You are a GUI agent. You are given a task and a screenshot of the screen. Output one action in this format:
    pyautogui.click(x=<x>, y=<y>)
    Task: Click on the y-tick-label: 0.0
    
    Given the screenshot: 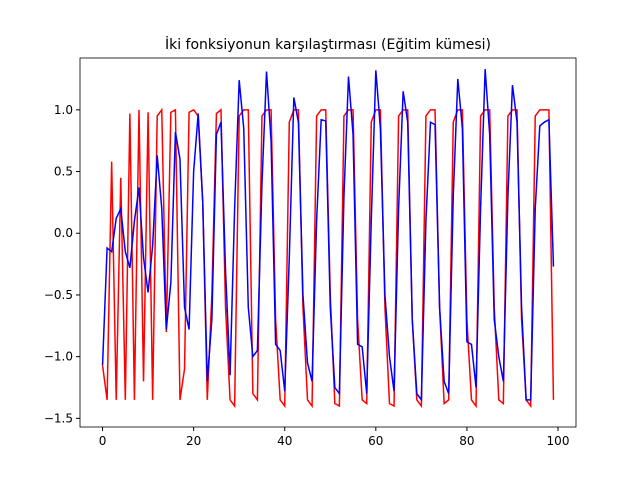 What is the action you would take?
    pyautogui.click(x=63, y=233)
    